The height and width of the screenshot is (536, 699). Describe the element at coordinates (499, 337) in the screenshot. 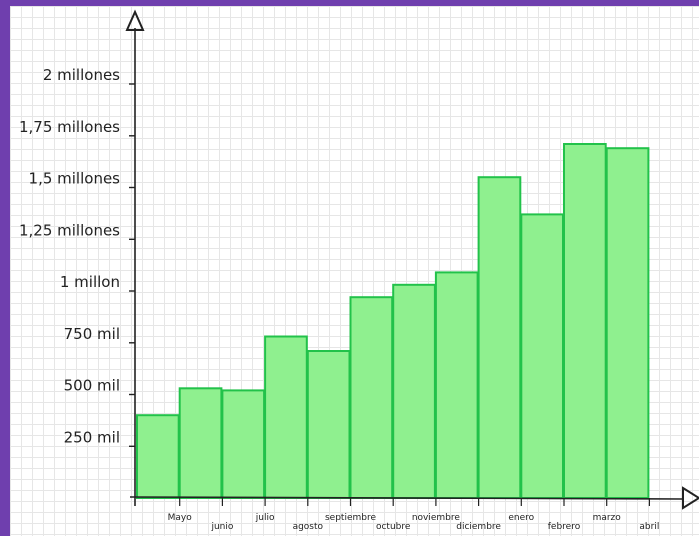

I see `bar-enero` at that location.